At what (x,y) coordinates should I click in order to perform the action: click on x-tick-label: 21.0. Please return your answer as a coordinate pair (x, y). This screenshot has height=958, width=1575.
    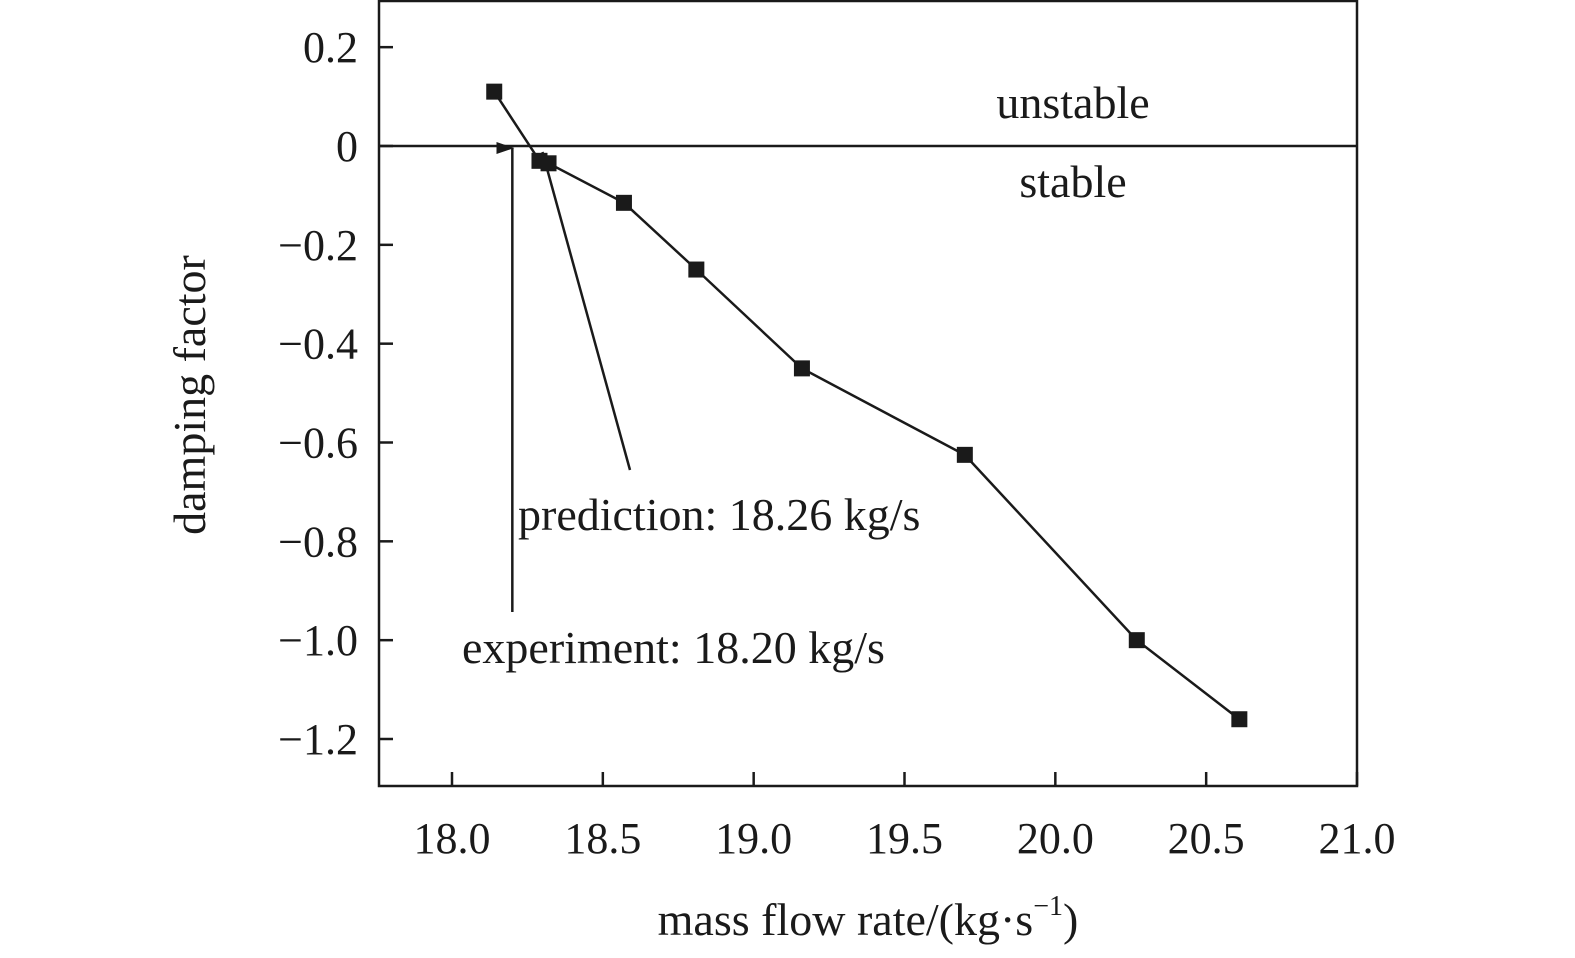
    Looking at the image, I should click on (1357, 838).